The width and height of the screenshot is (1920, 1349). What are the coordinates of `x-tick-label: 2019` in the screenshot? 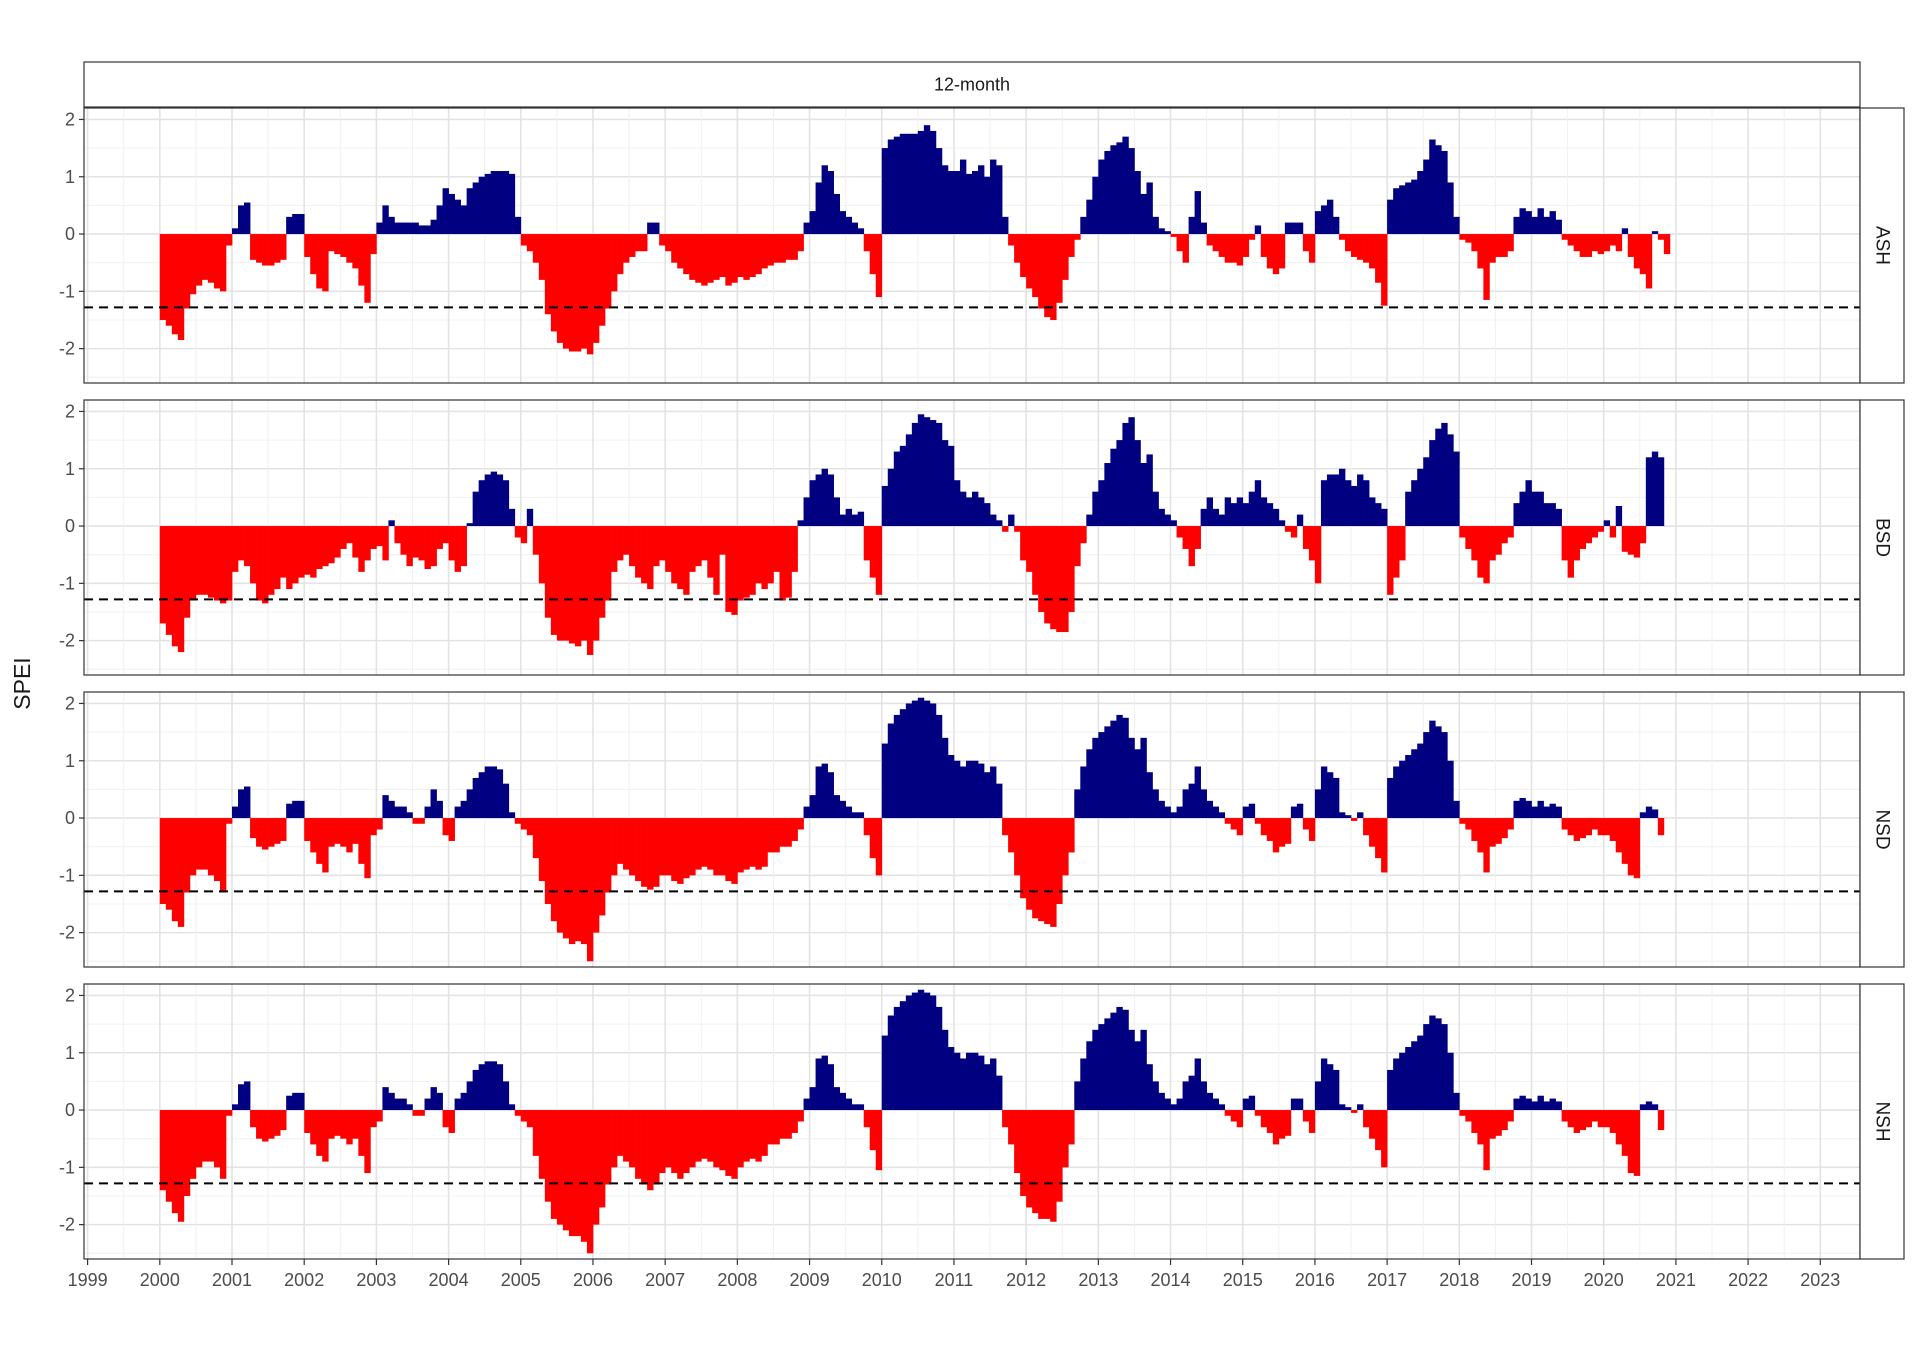 It's located at (1531, 1280).